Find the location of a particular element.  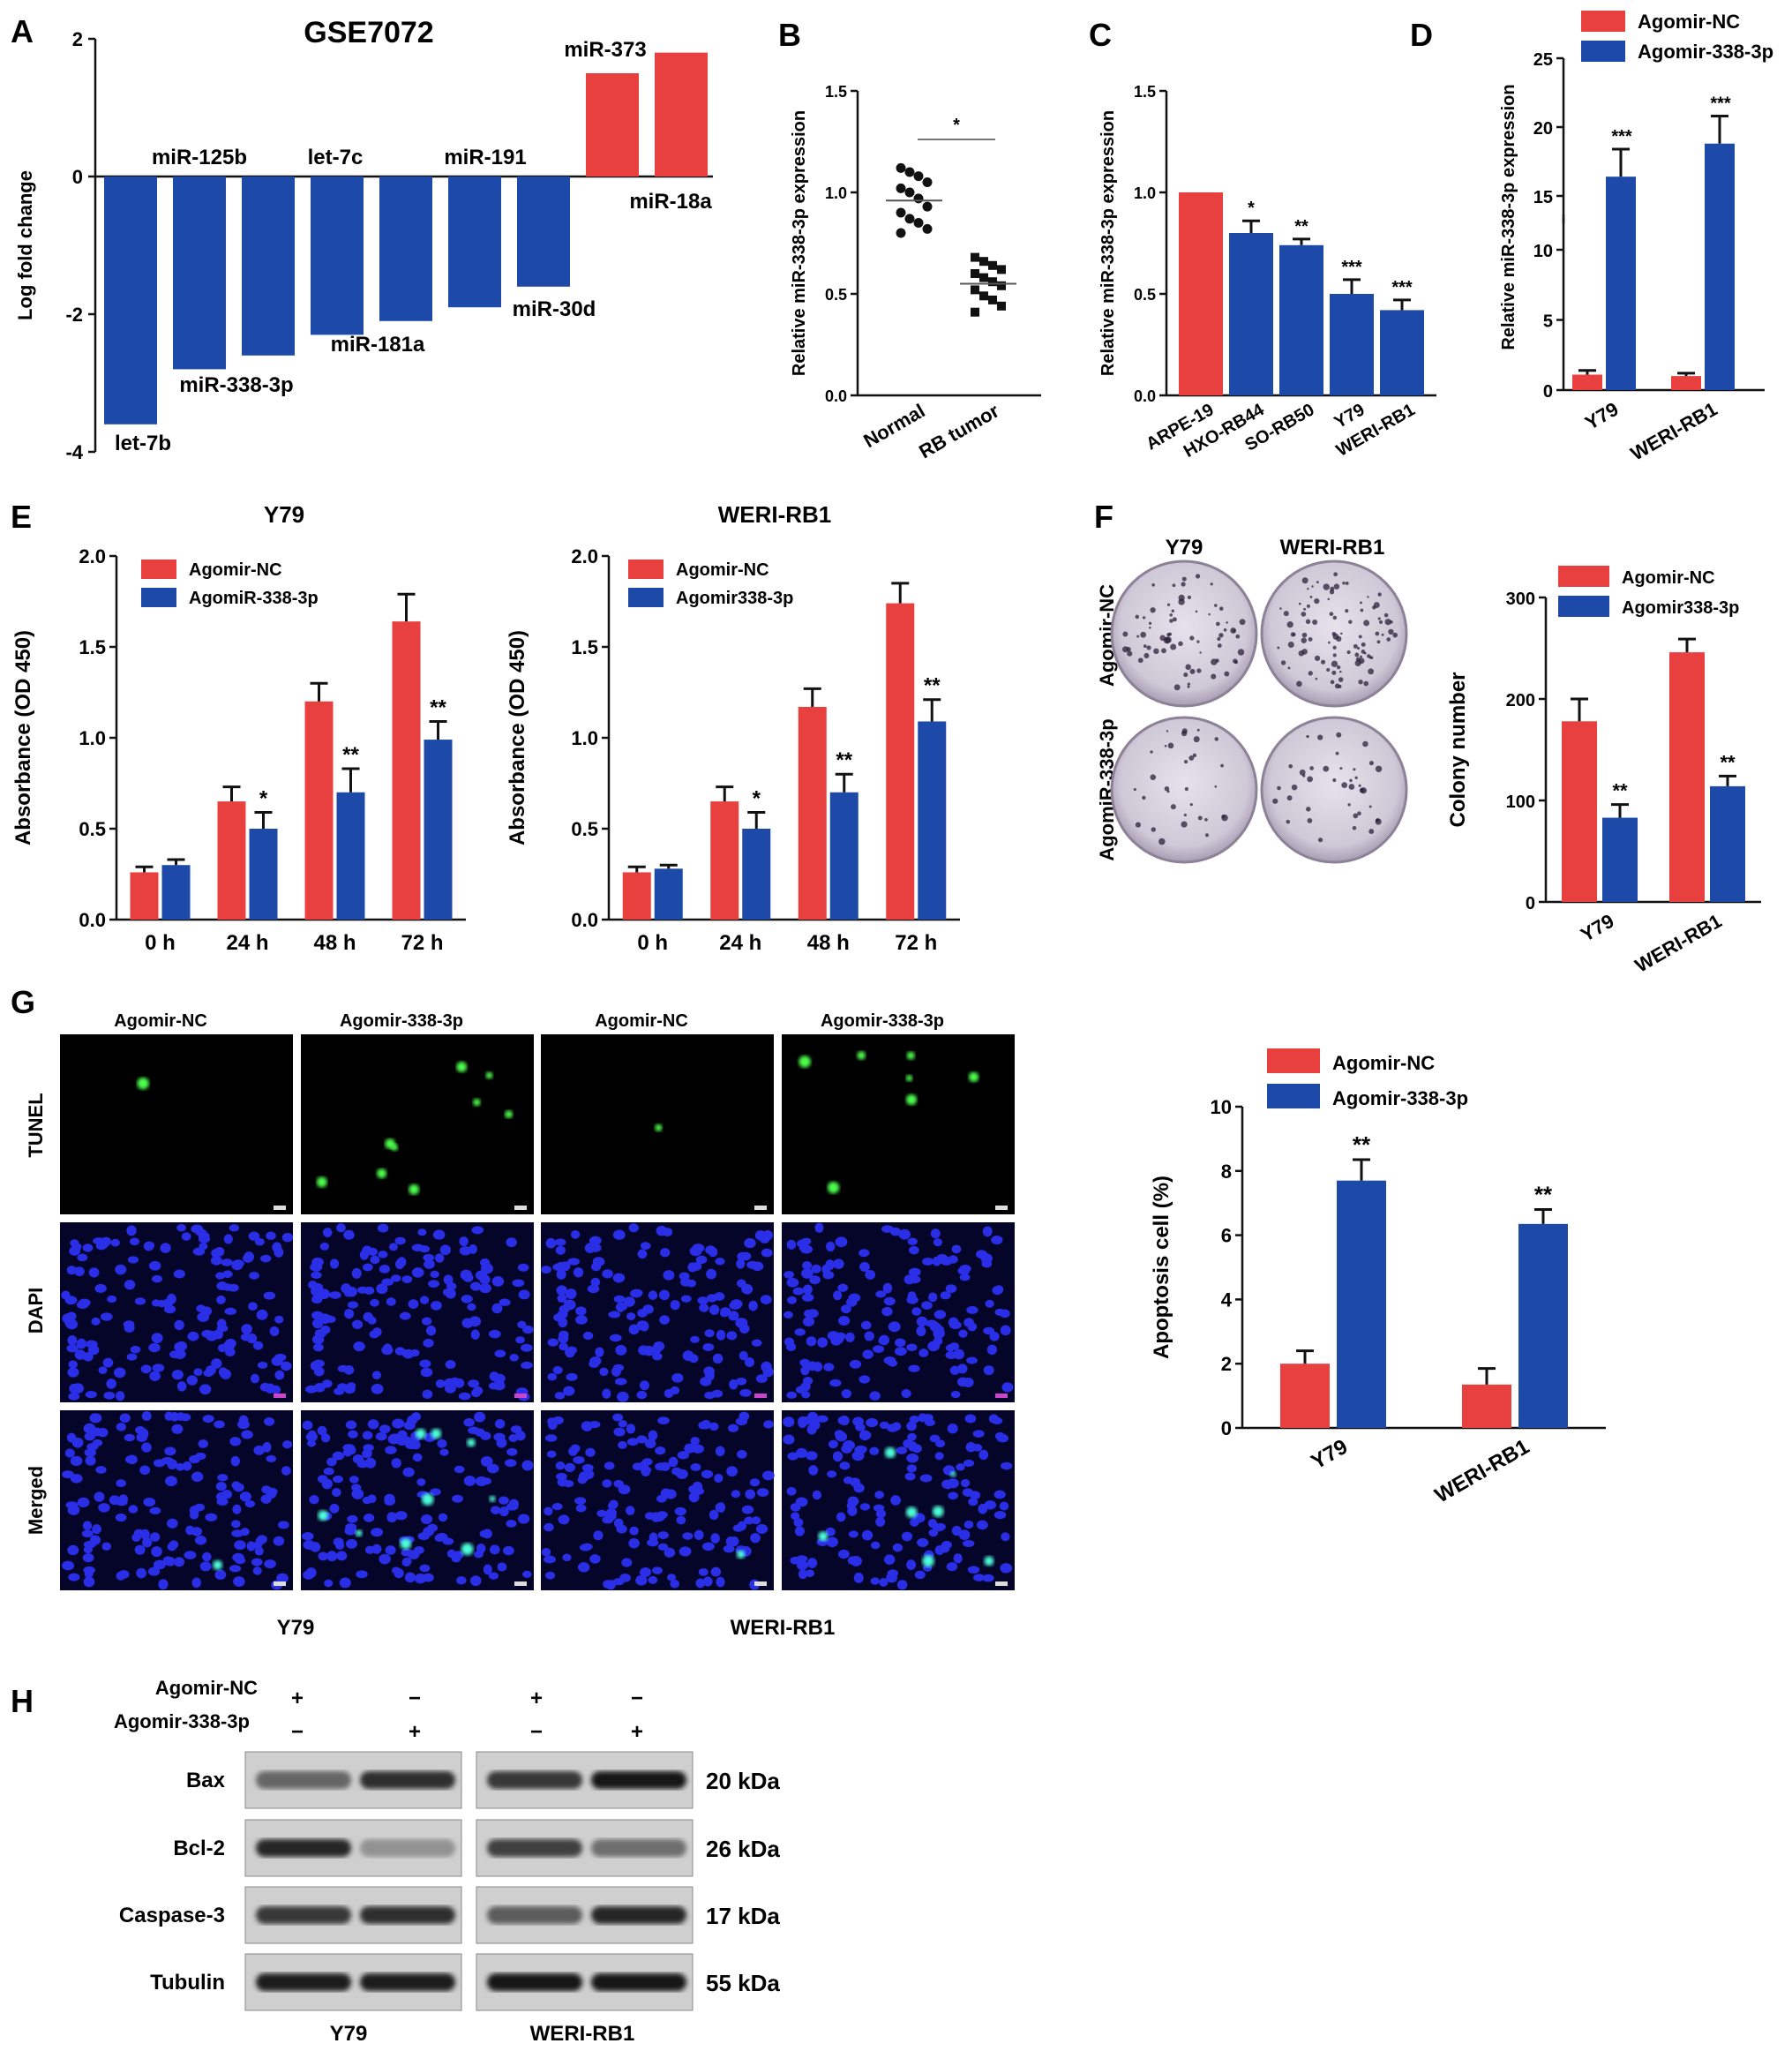

chartF-bar is located at coordinates (1579, 811).